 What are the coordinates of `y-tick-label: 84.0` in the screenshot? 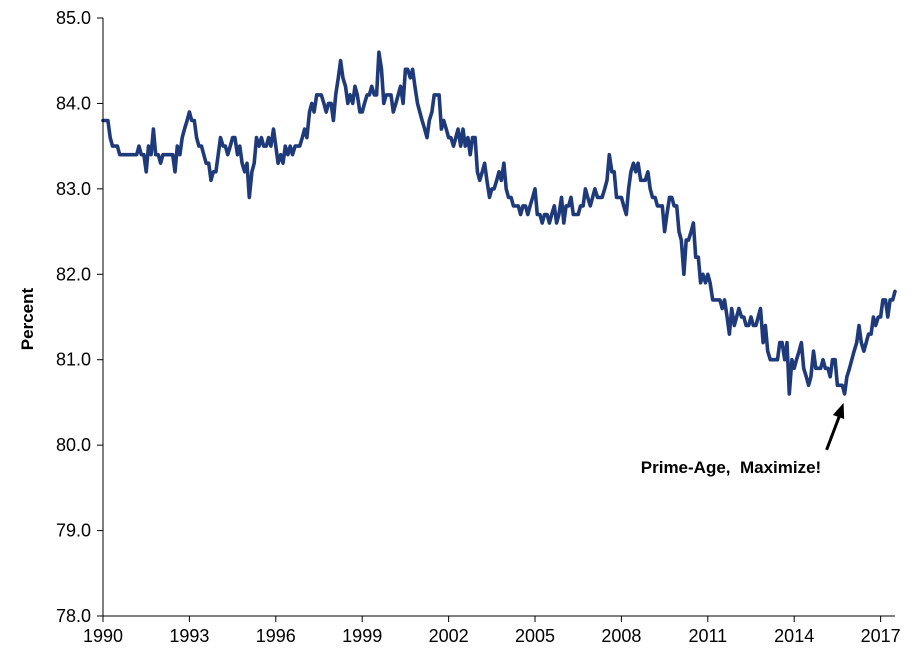 It's located at (73, 103).